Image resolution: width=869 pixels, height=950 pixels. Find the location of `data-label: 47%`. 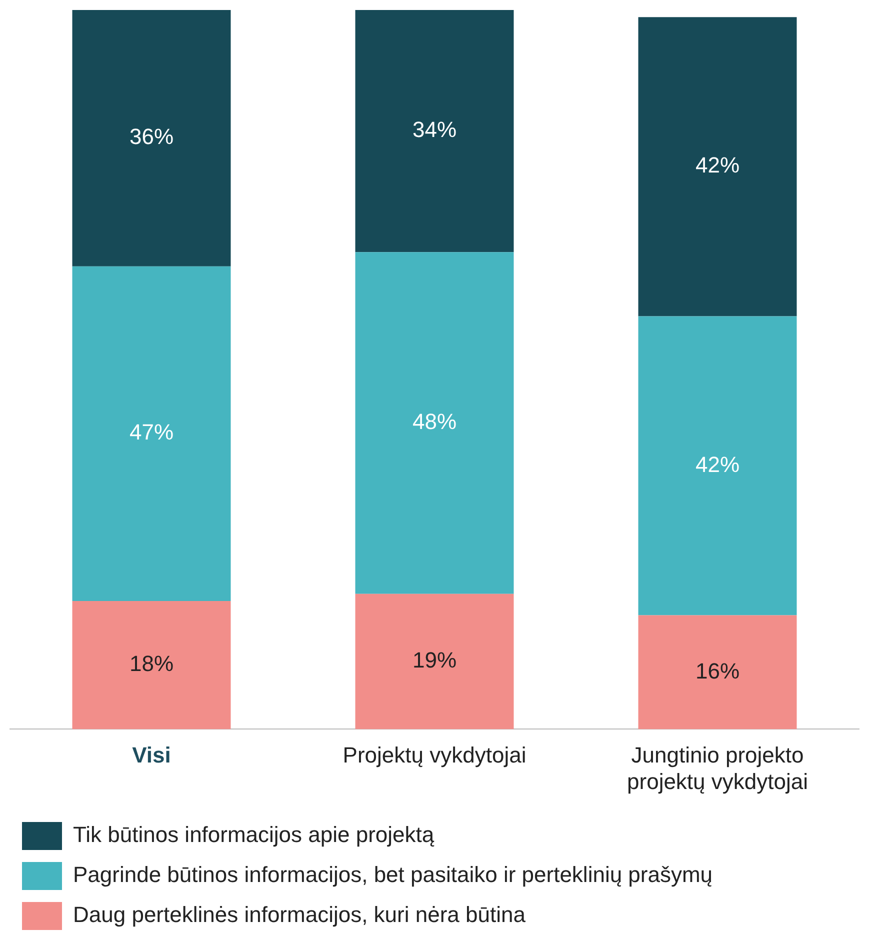

data-label: 47% is located at coordinates (151, 432).